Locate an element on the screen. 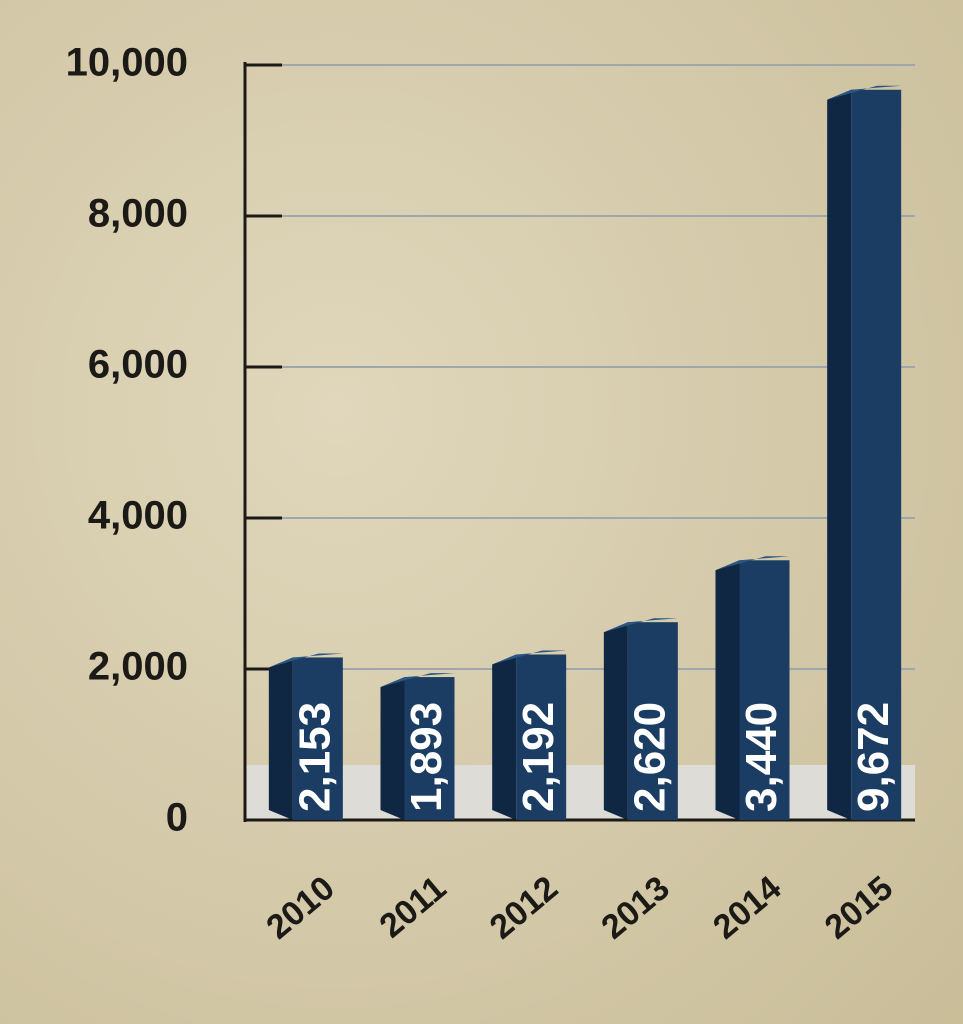 Image resolution: width=963 pixels, height=1024 pixels. y-tick-label: 10,000 is located at coordinates (127, 63).